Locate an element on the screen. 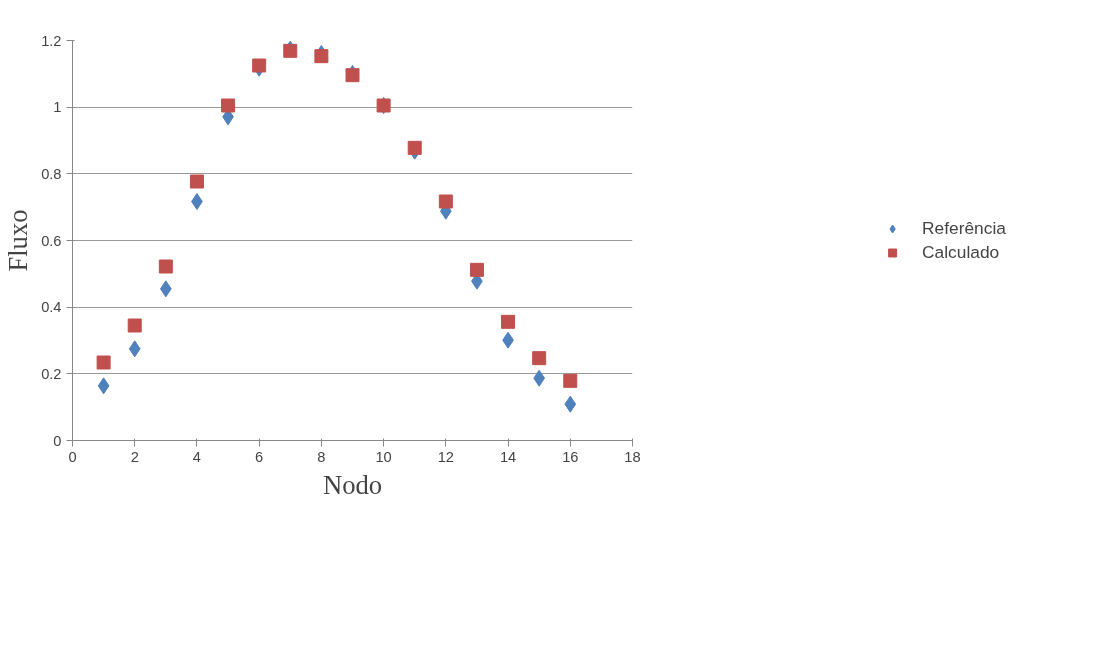  y-tick-label: 0 is located at coordinates (57, 440).